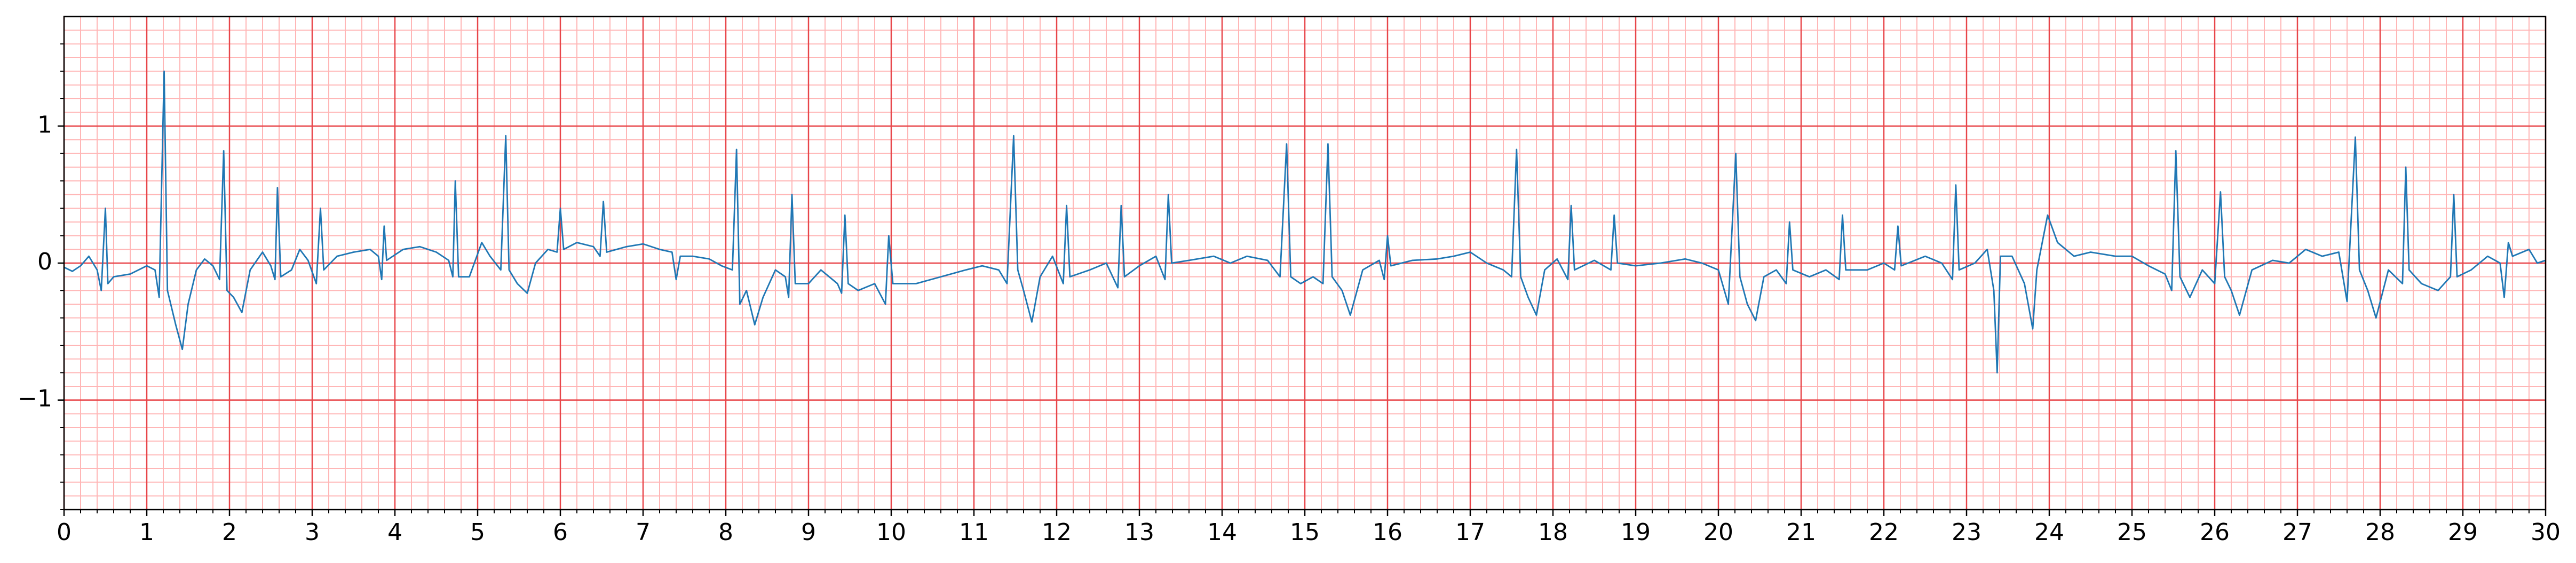 The image size is (2576, 563). What do you see at coordinates (1718, 532) in the screenshot?
I see `x-tick-label: 20` at bounding box center [1718, 532].